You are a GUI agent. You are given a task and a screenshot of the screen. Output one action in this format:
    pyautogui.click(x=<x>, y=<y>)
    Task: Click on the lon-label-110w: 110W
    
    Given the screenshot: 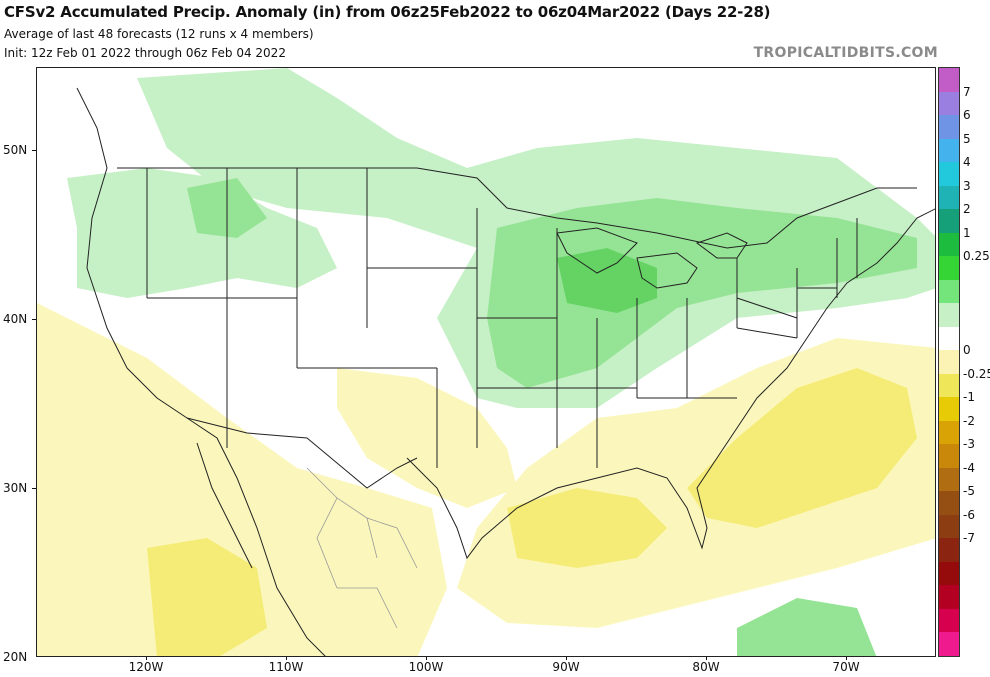 What is the action you would take?
    pyautogui.click(x=286, y=667)
    